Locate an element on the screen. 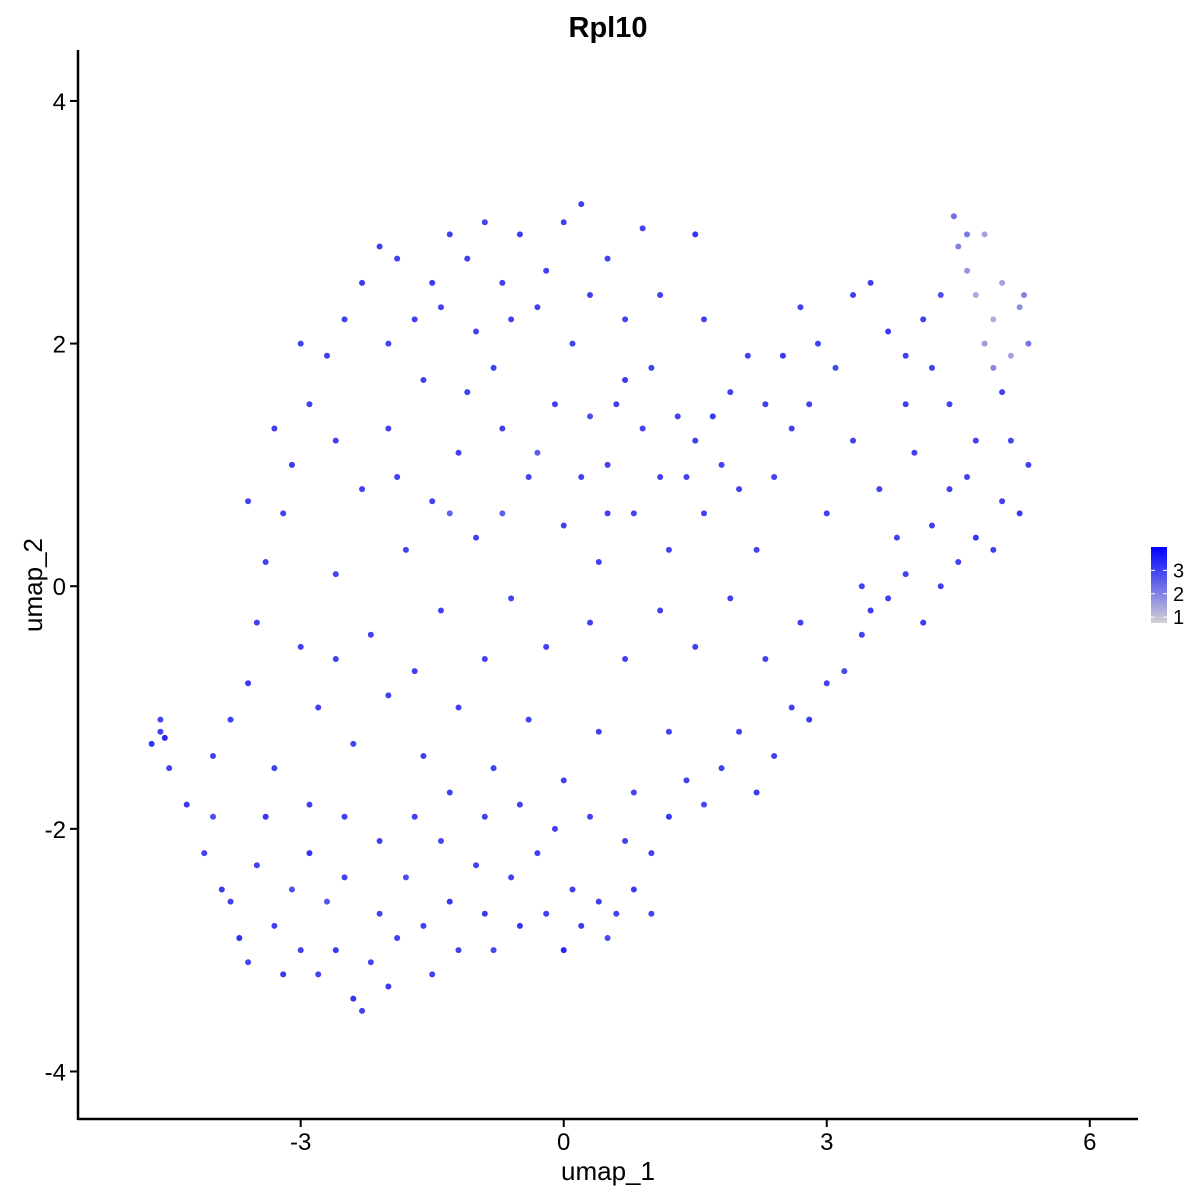 The width and height of the screenshot is (1200, 1200). colorbar is located at coordinates (1159, 585).